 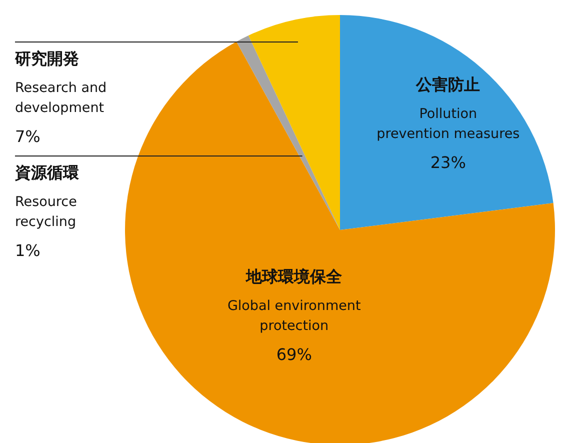 I want to click on data-label: 1%, so click(x=27, y=250).